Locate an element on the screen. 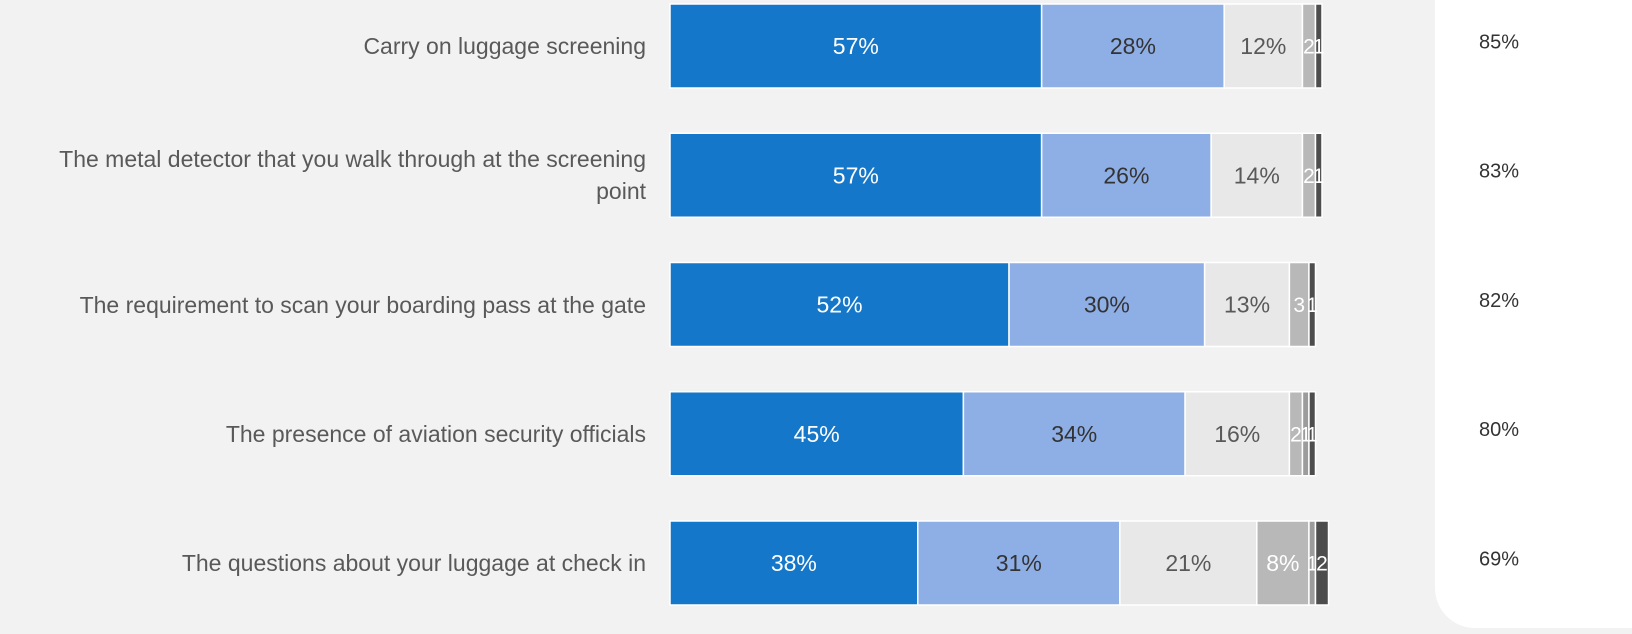 The height and width of the screenshot is (634, 1632). value-label: 45% is located at coordinates (817, 434).